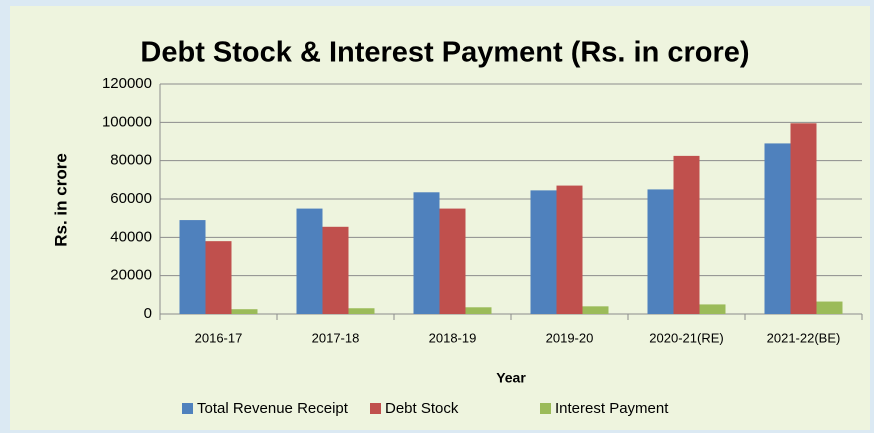  I want to click on y-tick-label: 40000, so click(131, 236).